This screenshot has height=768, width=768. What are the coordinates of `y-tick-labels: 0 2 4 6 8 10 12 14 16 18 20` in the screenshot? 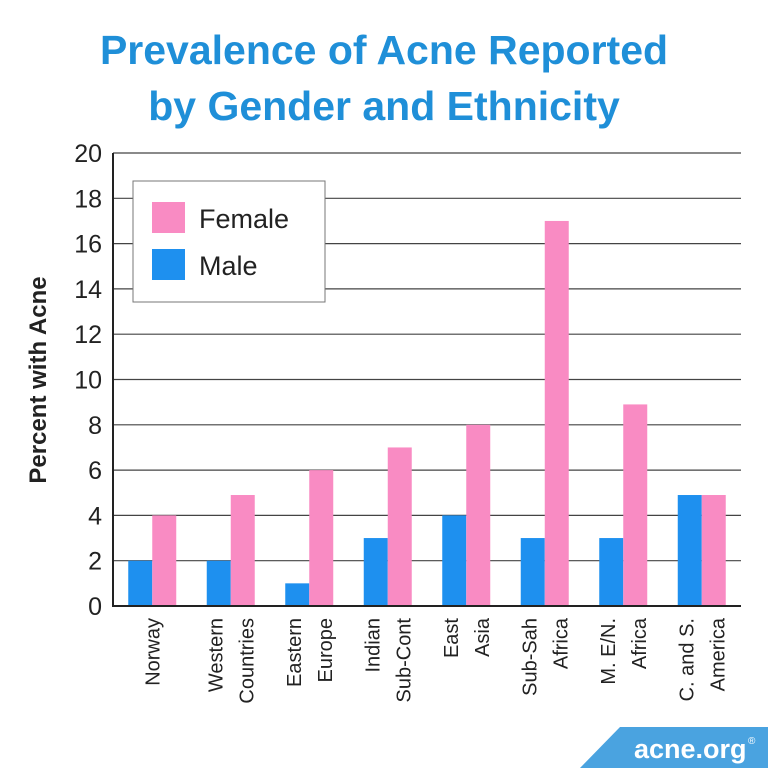 It's located at (88, 380).